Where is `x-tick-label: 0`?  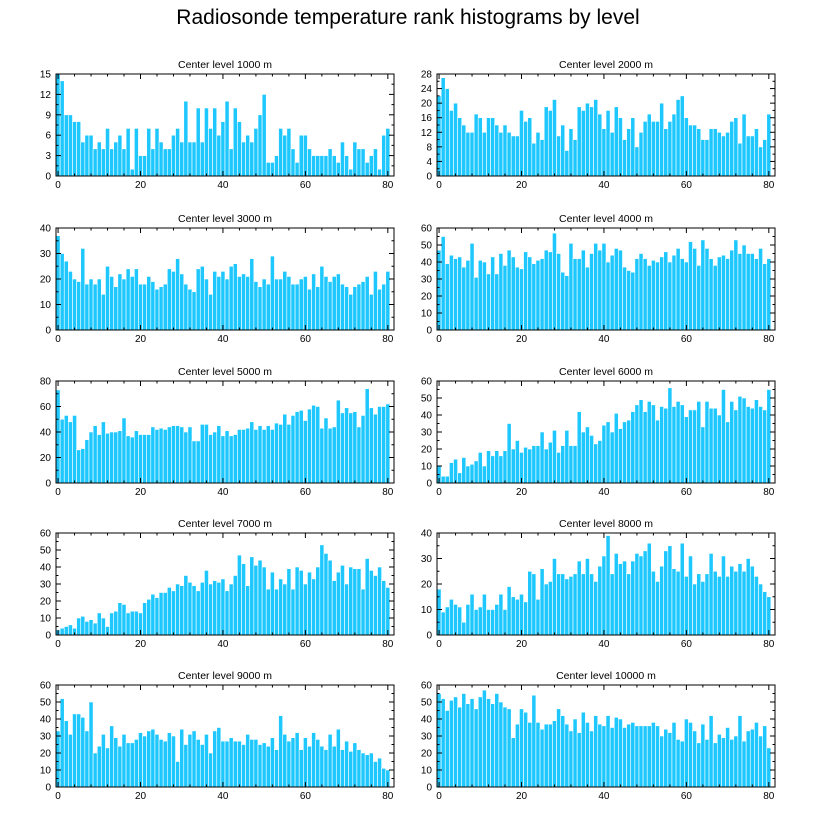 x-tick-label: 0 is located at coordinates (58, 185).